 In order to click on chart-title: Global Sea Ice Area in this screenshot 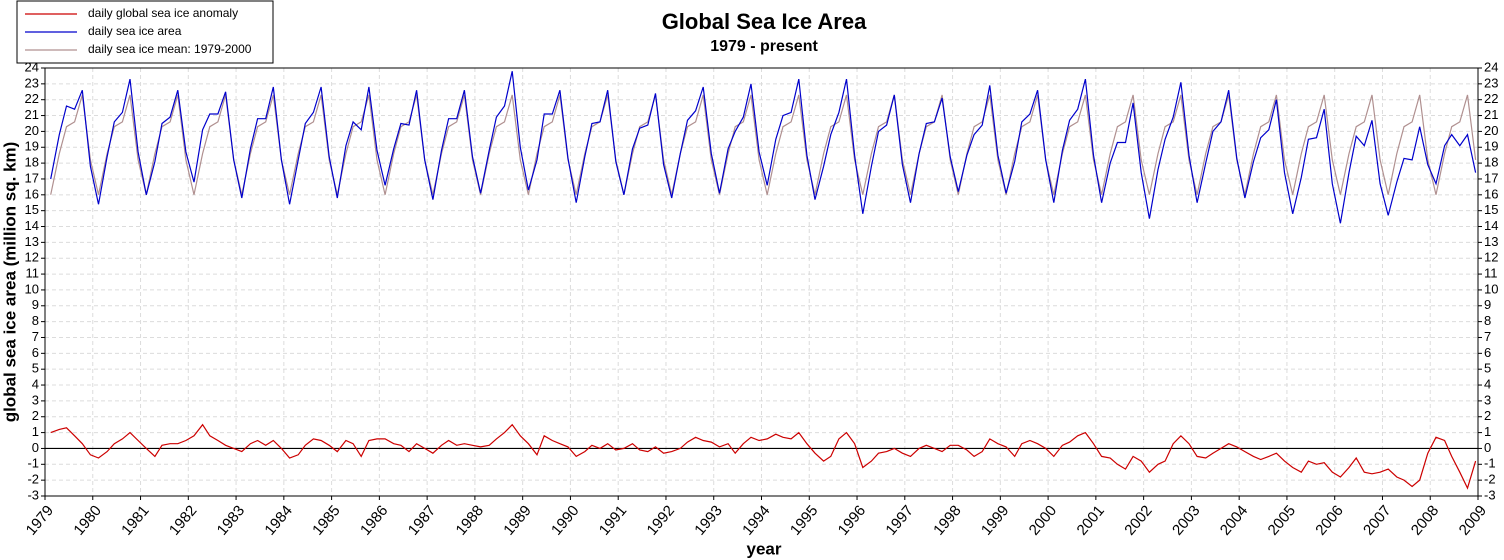, I will do `click(764, 21)`.